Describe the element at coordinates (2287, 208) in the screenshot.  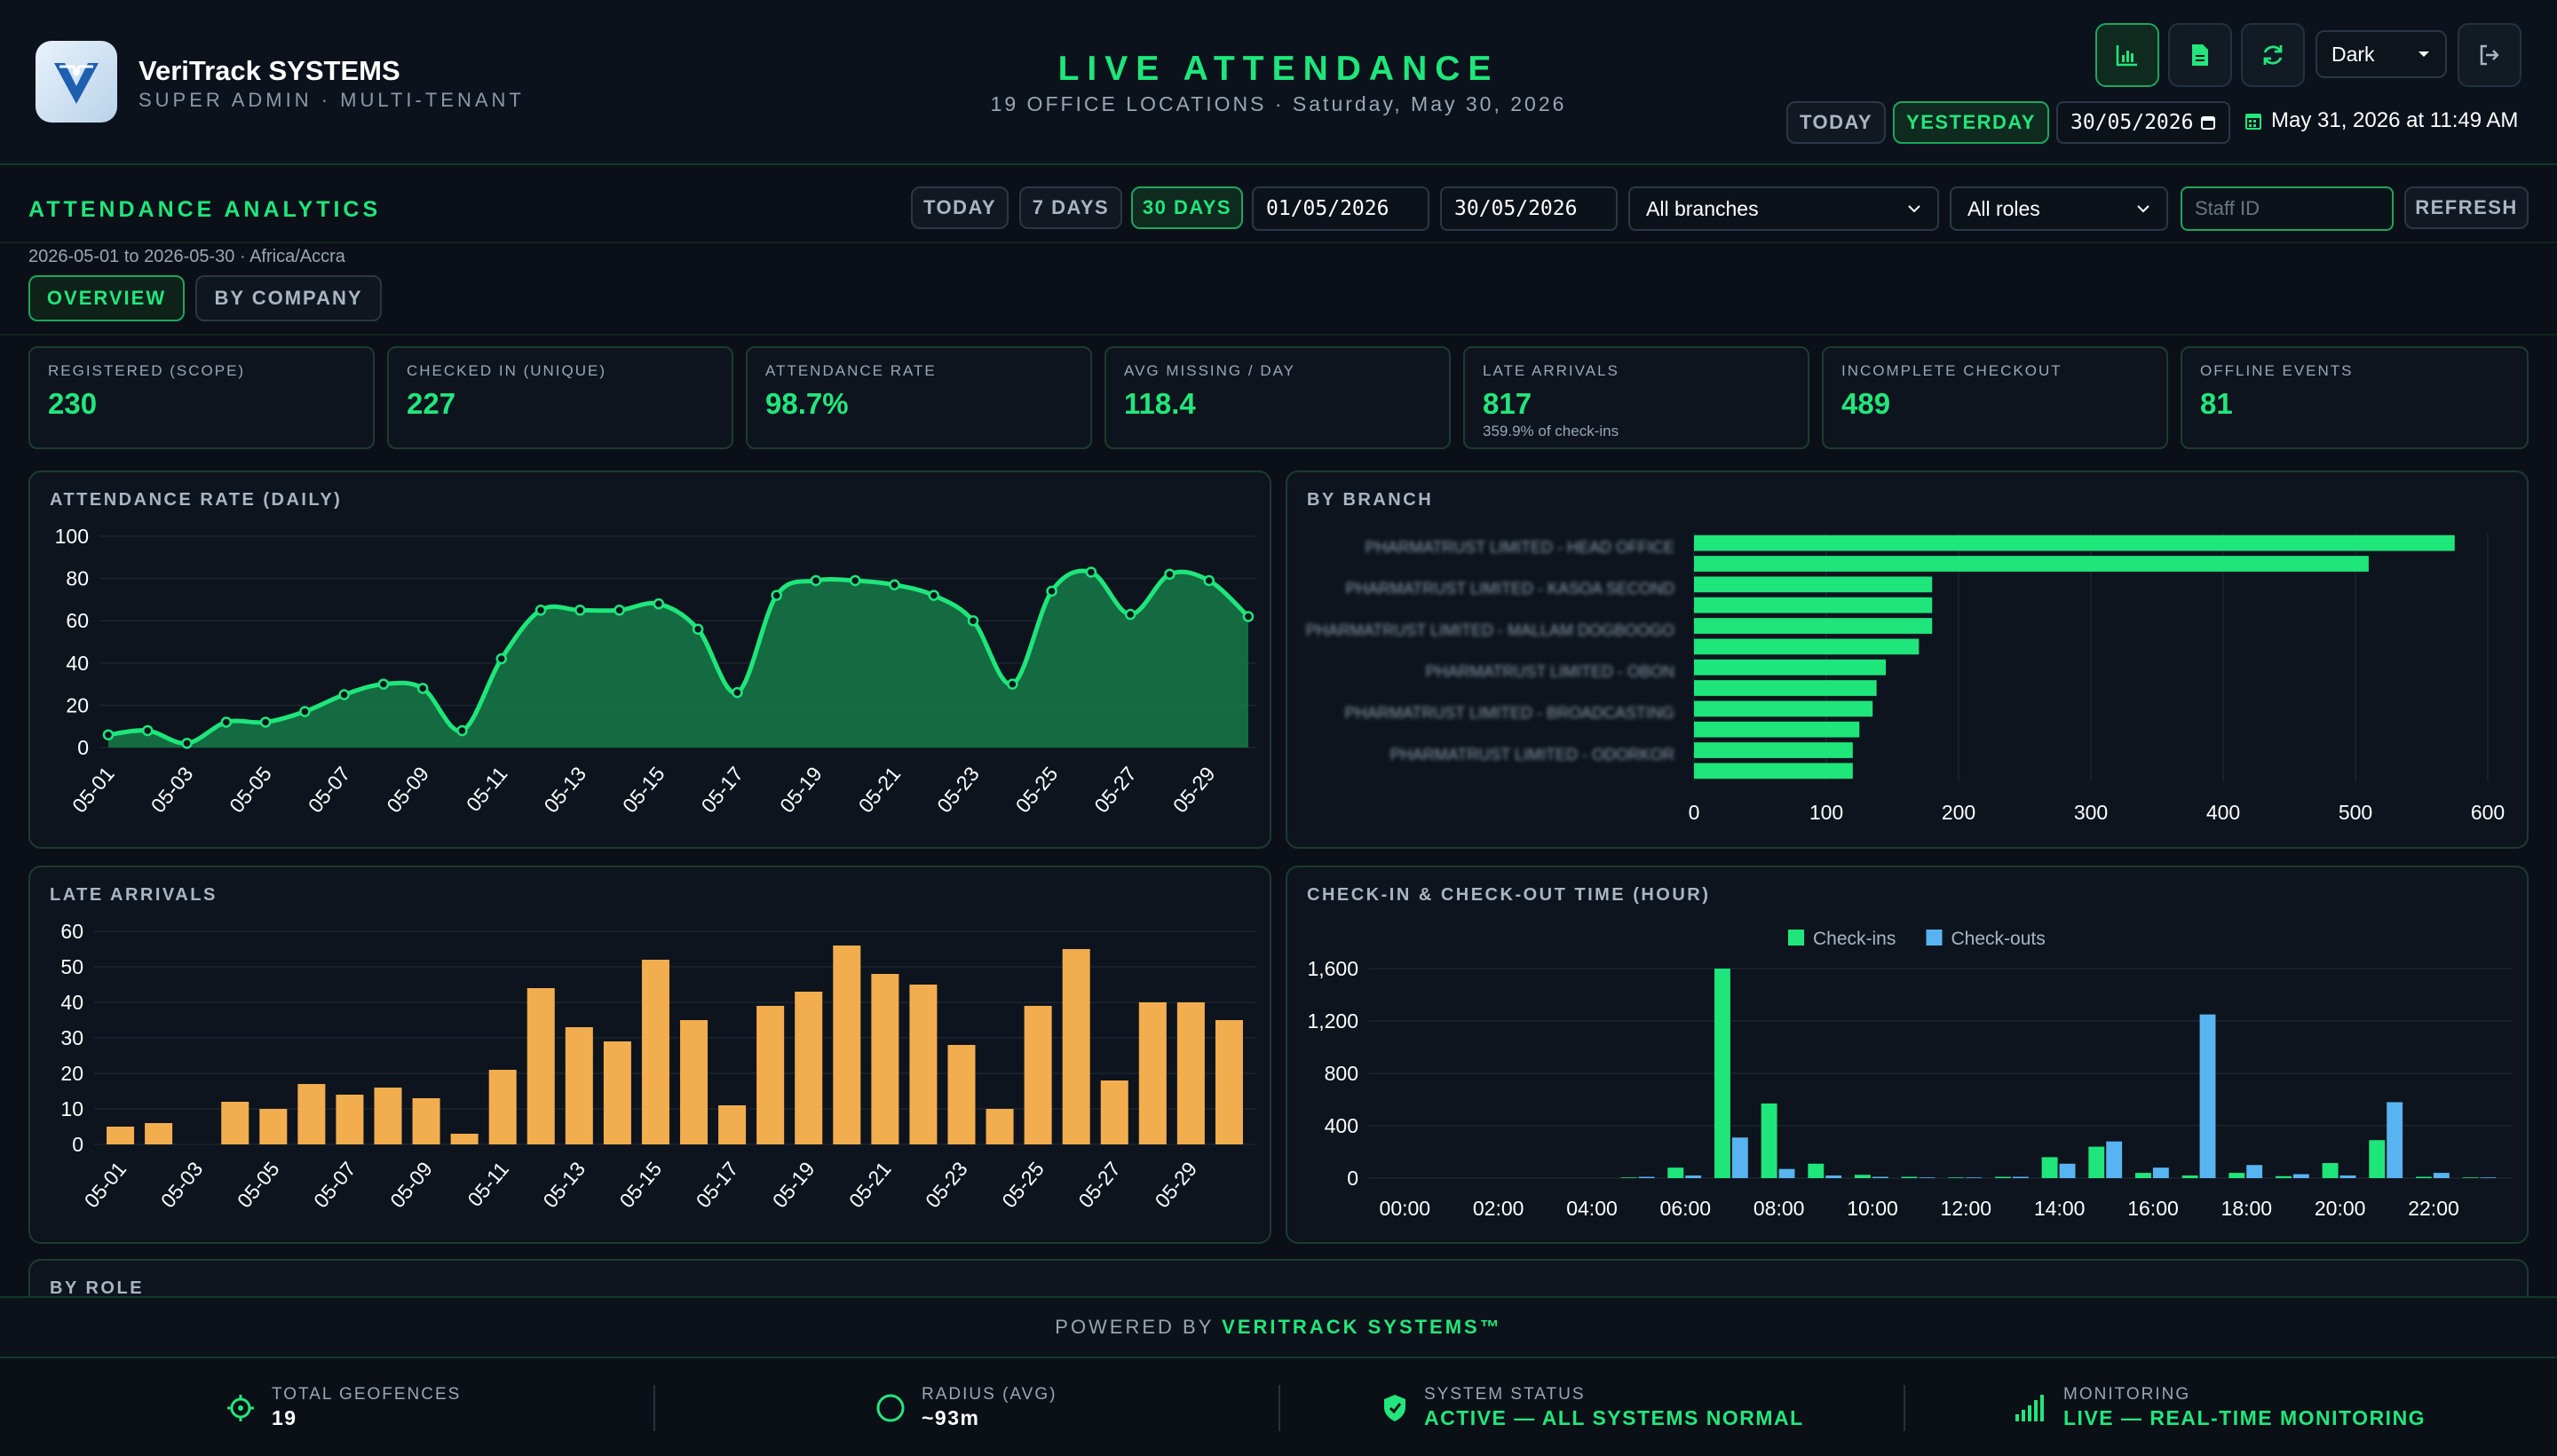
I see `staff-id-input` at that location.